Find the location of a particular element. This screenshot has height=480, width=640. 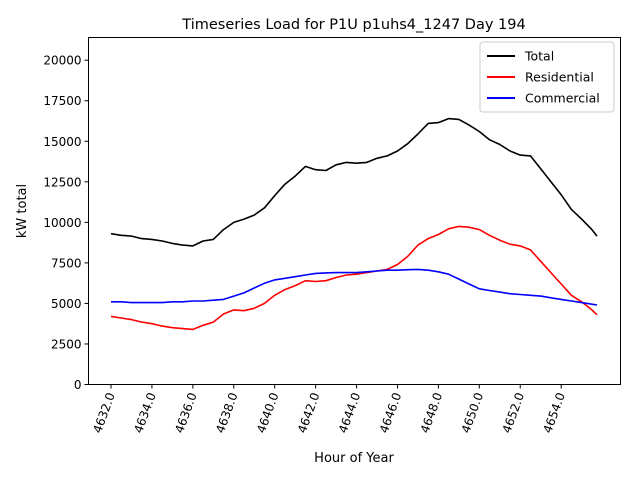

y-axis-ticks: 0 2500 5000 7500 10000 12500 15000 17500 20000 is located at coordinates (66, 223).